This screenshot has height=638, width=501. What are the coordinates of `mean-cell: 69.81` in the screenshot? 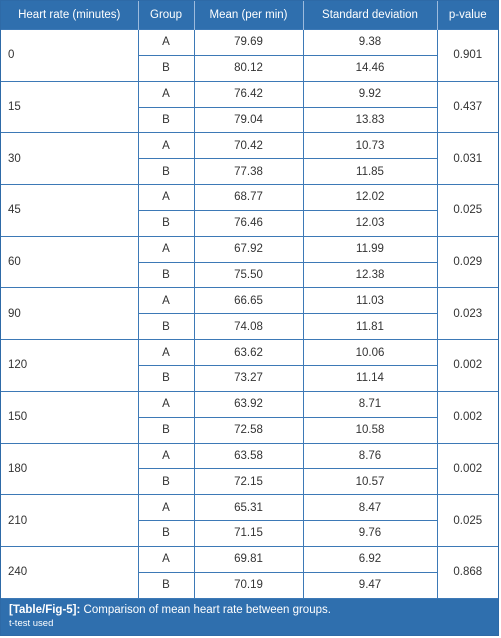 It's located at (248, 559).